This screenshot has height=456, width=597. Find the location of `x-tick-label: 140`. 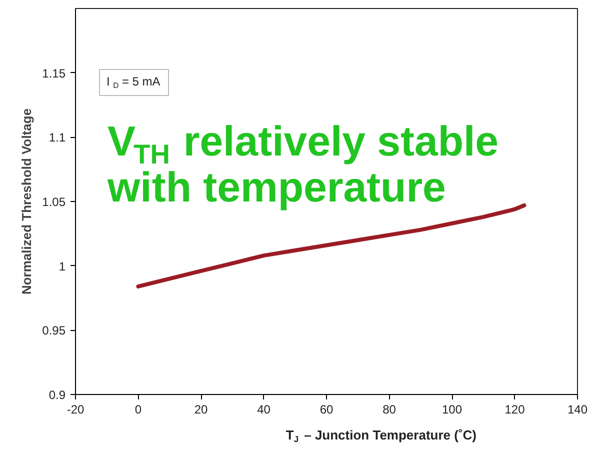

x-tick-label: 140 is located at coordinates (577, 409).